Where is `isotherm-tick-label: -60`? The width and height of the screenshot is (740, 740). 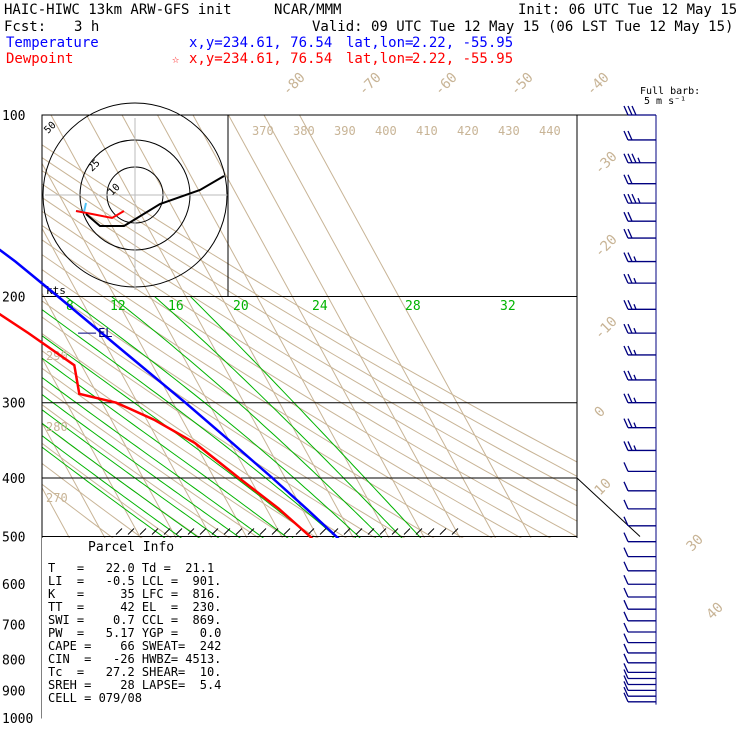 isotherm-tick-label: -60 is located at coordinates (446, 84).